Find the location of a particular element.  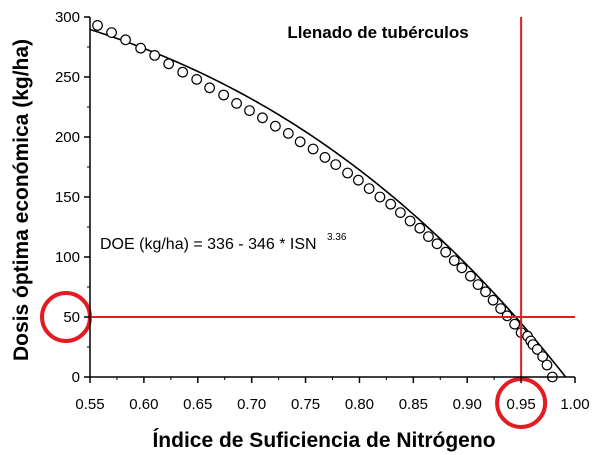

y-tick-label: 250 is located at coordinates (67, 77).